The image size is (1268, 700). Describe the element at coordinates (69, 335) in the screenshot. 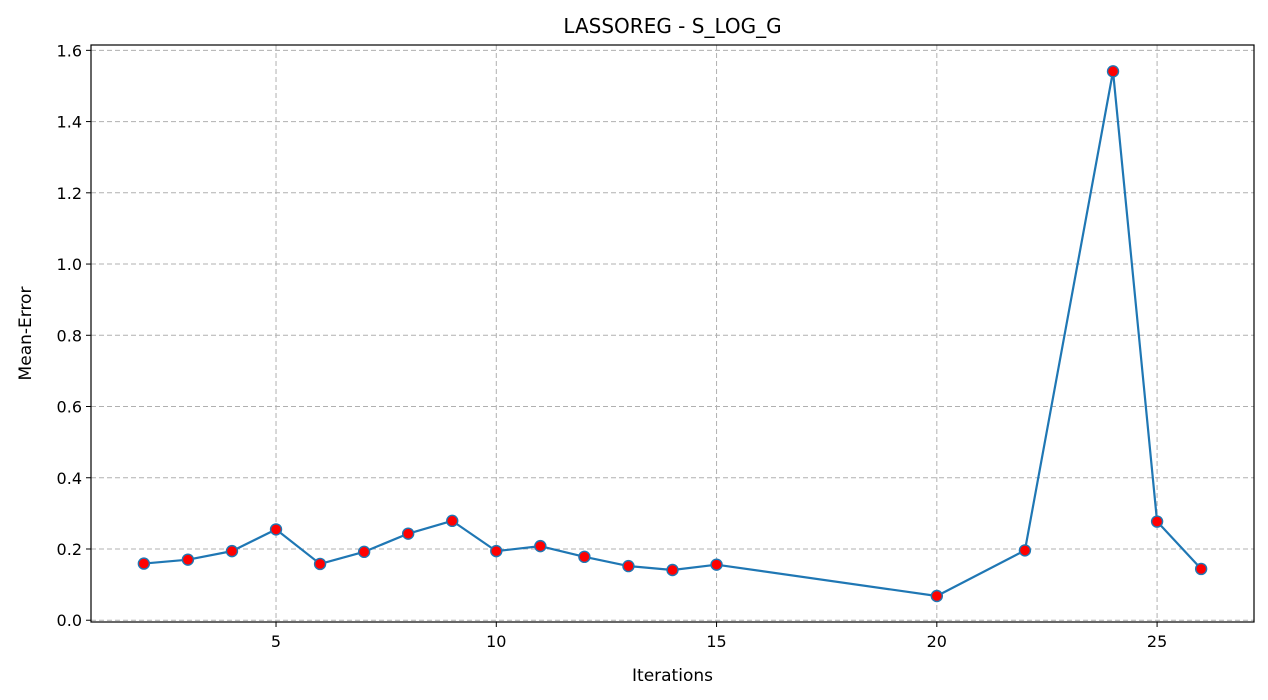

I see `y-tick-label: 0.8` at that location.